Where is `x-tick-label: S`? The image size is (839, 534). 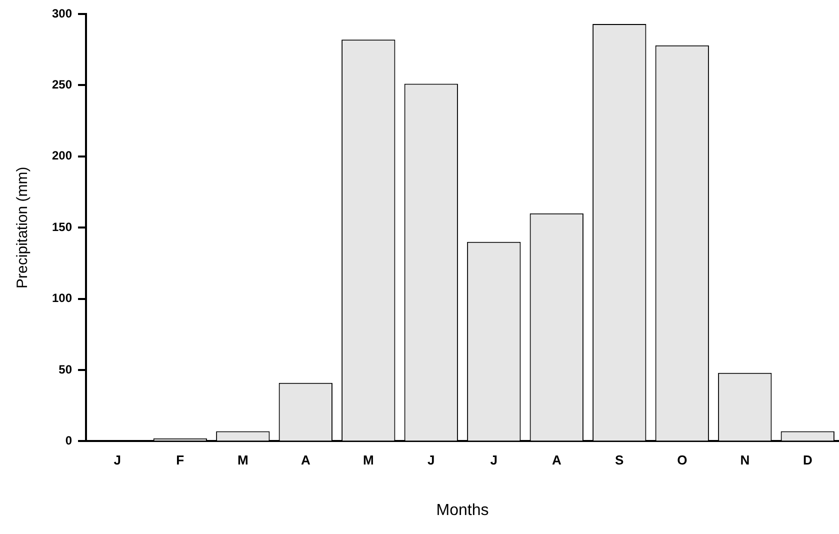
x-tick-label: S is located at coordinates (619, 460).